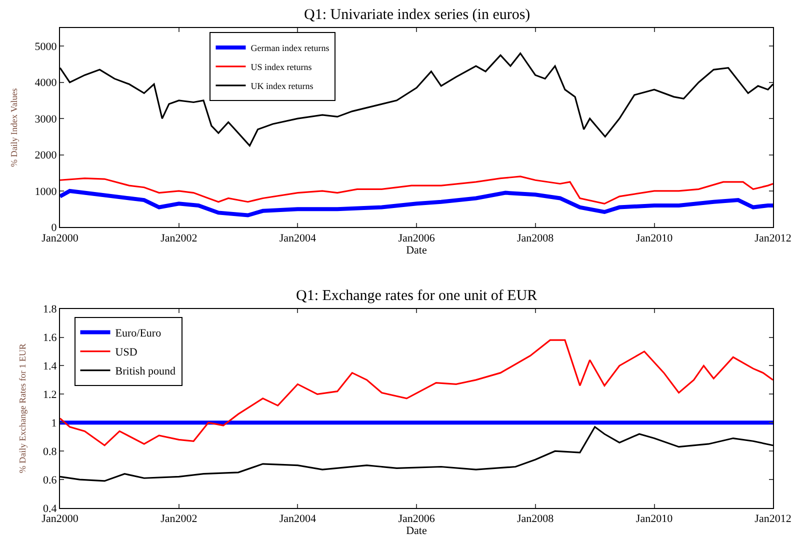 The width and height of the screenshot is (803, 548). I want to click on y-tick-label: 4000, so click(46, 83).